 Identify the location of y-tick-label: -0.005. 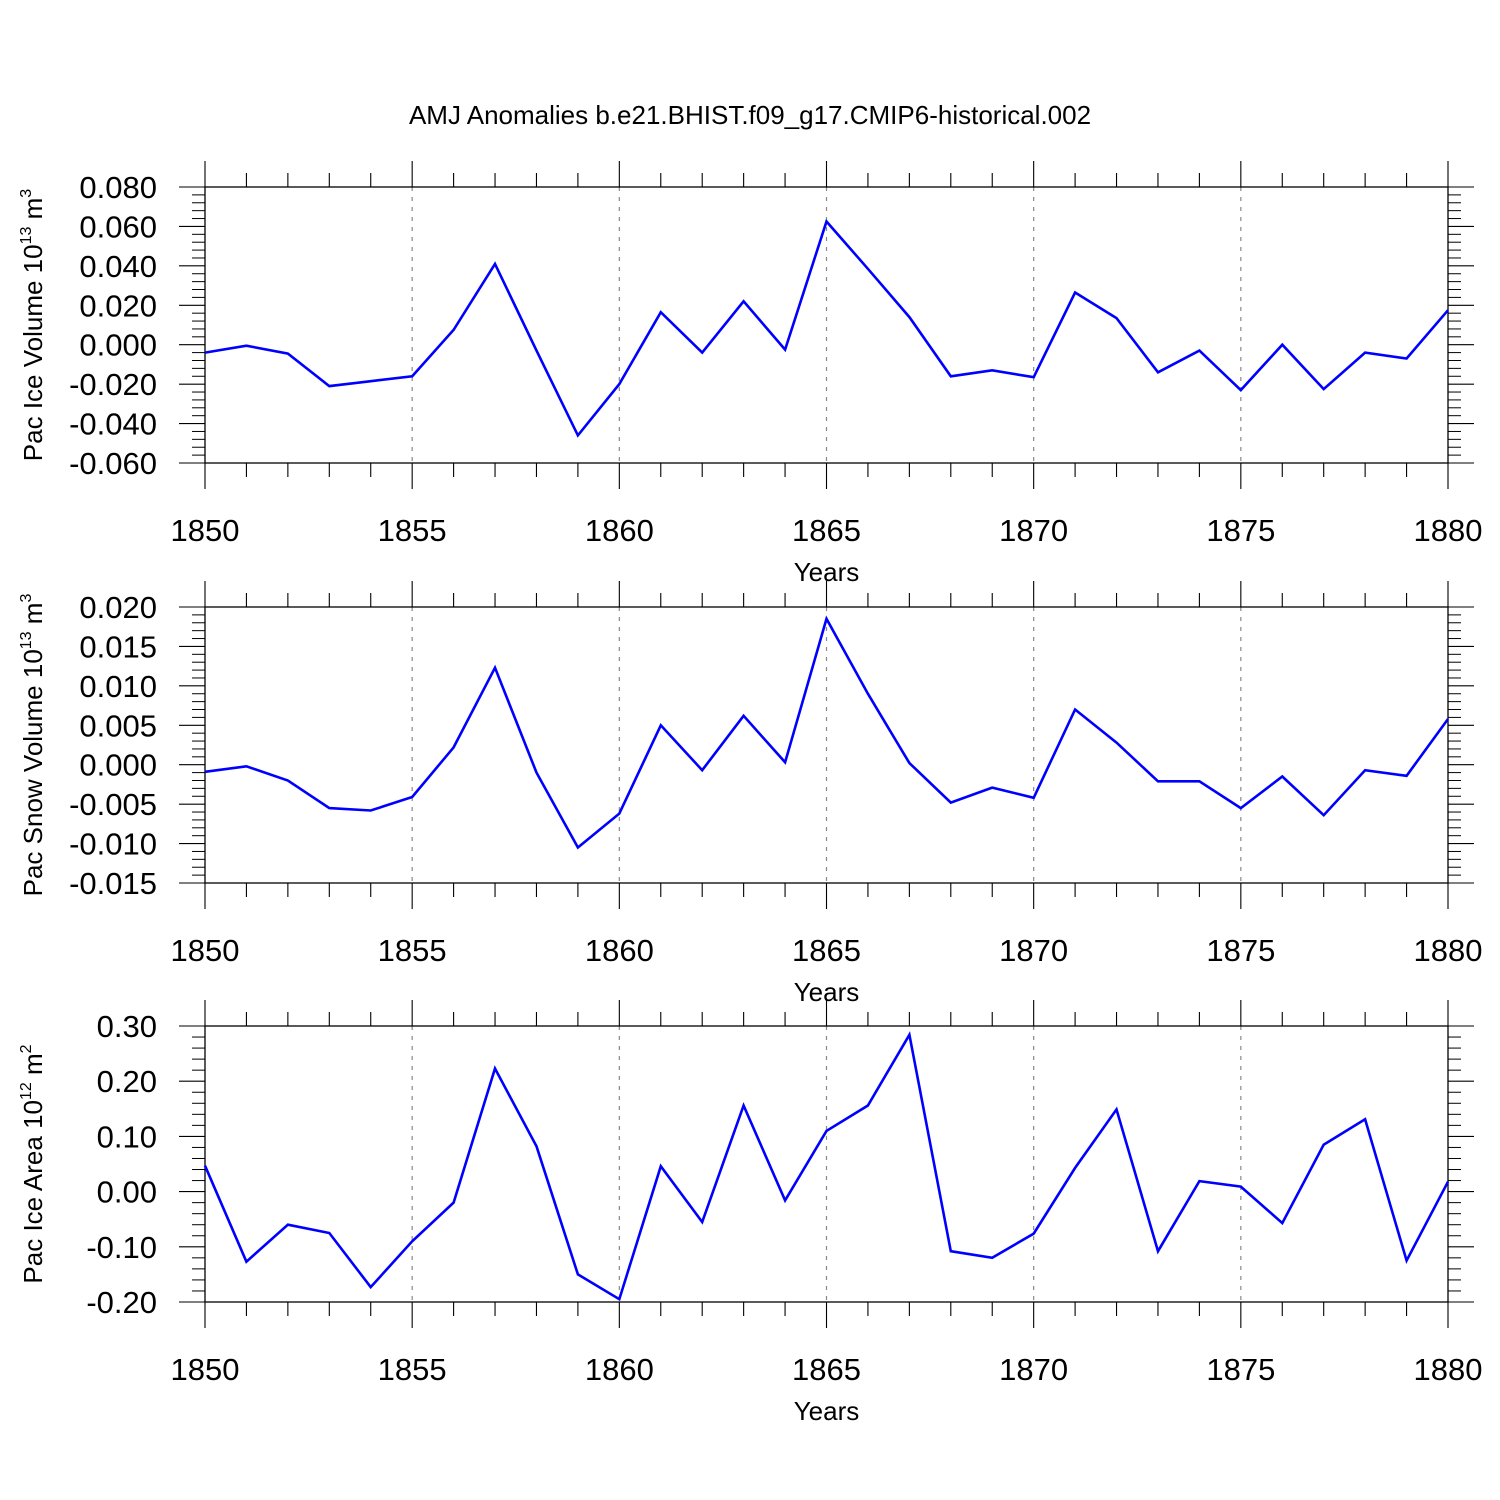
(113, 804).